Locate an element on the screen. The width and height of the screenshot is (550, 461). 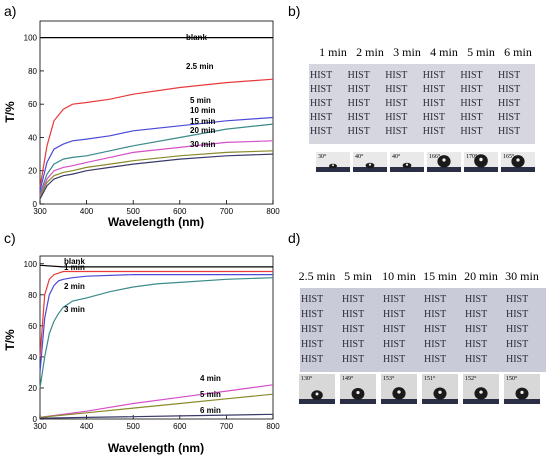
contact-angle-d: 149° is located at coordinates (348, 378).